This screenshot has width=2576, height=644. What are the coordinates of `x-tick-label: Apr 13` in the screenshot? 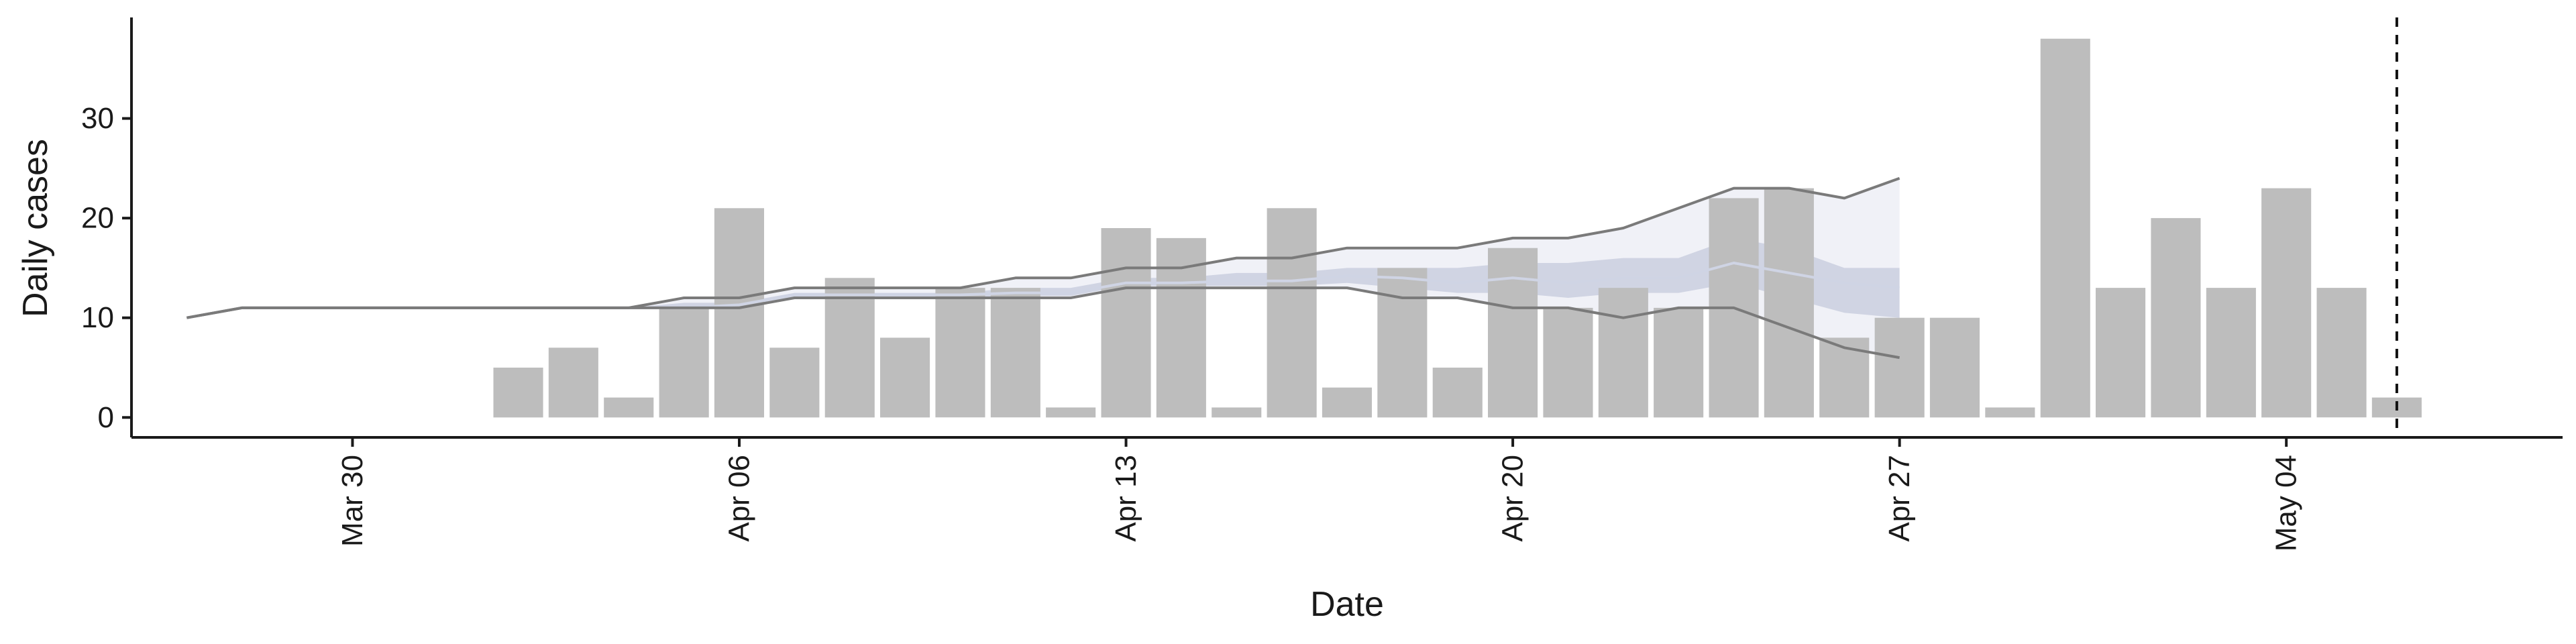 It's located at (1126, 498).